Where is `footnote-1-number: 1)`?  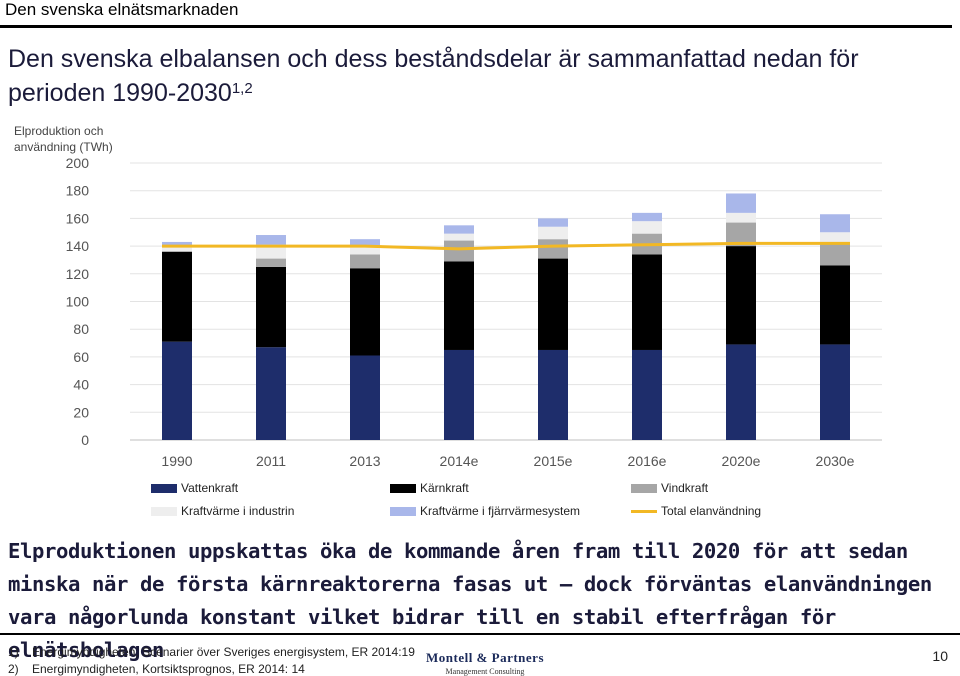 footnote-1-number: 1) is located at coordinates (13, 652).